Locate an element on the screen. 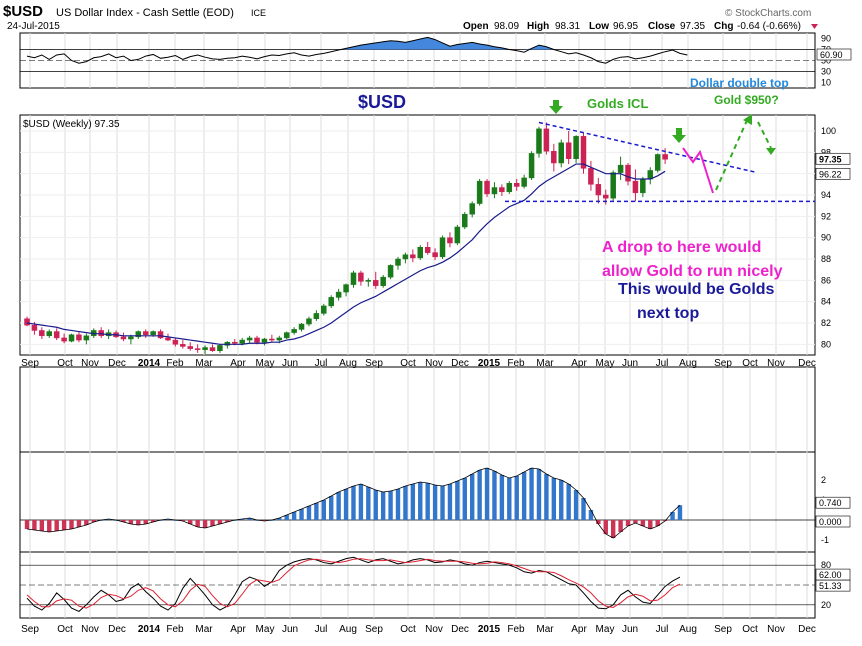 The width and height of the screenshot is (862, 646). drop-annotation-line2: allow Gold to run nicely is located at coordinates (692, 271).